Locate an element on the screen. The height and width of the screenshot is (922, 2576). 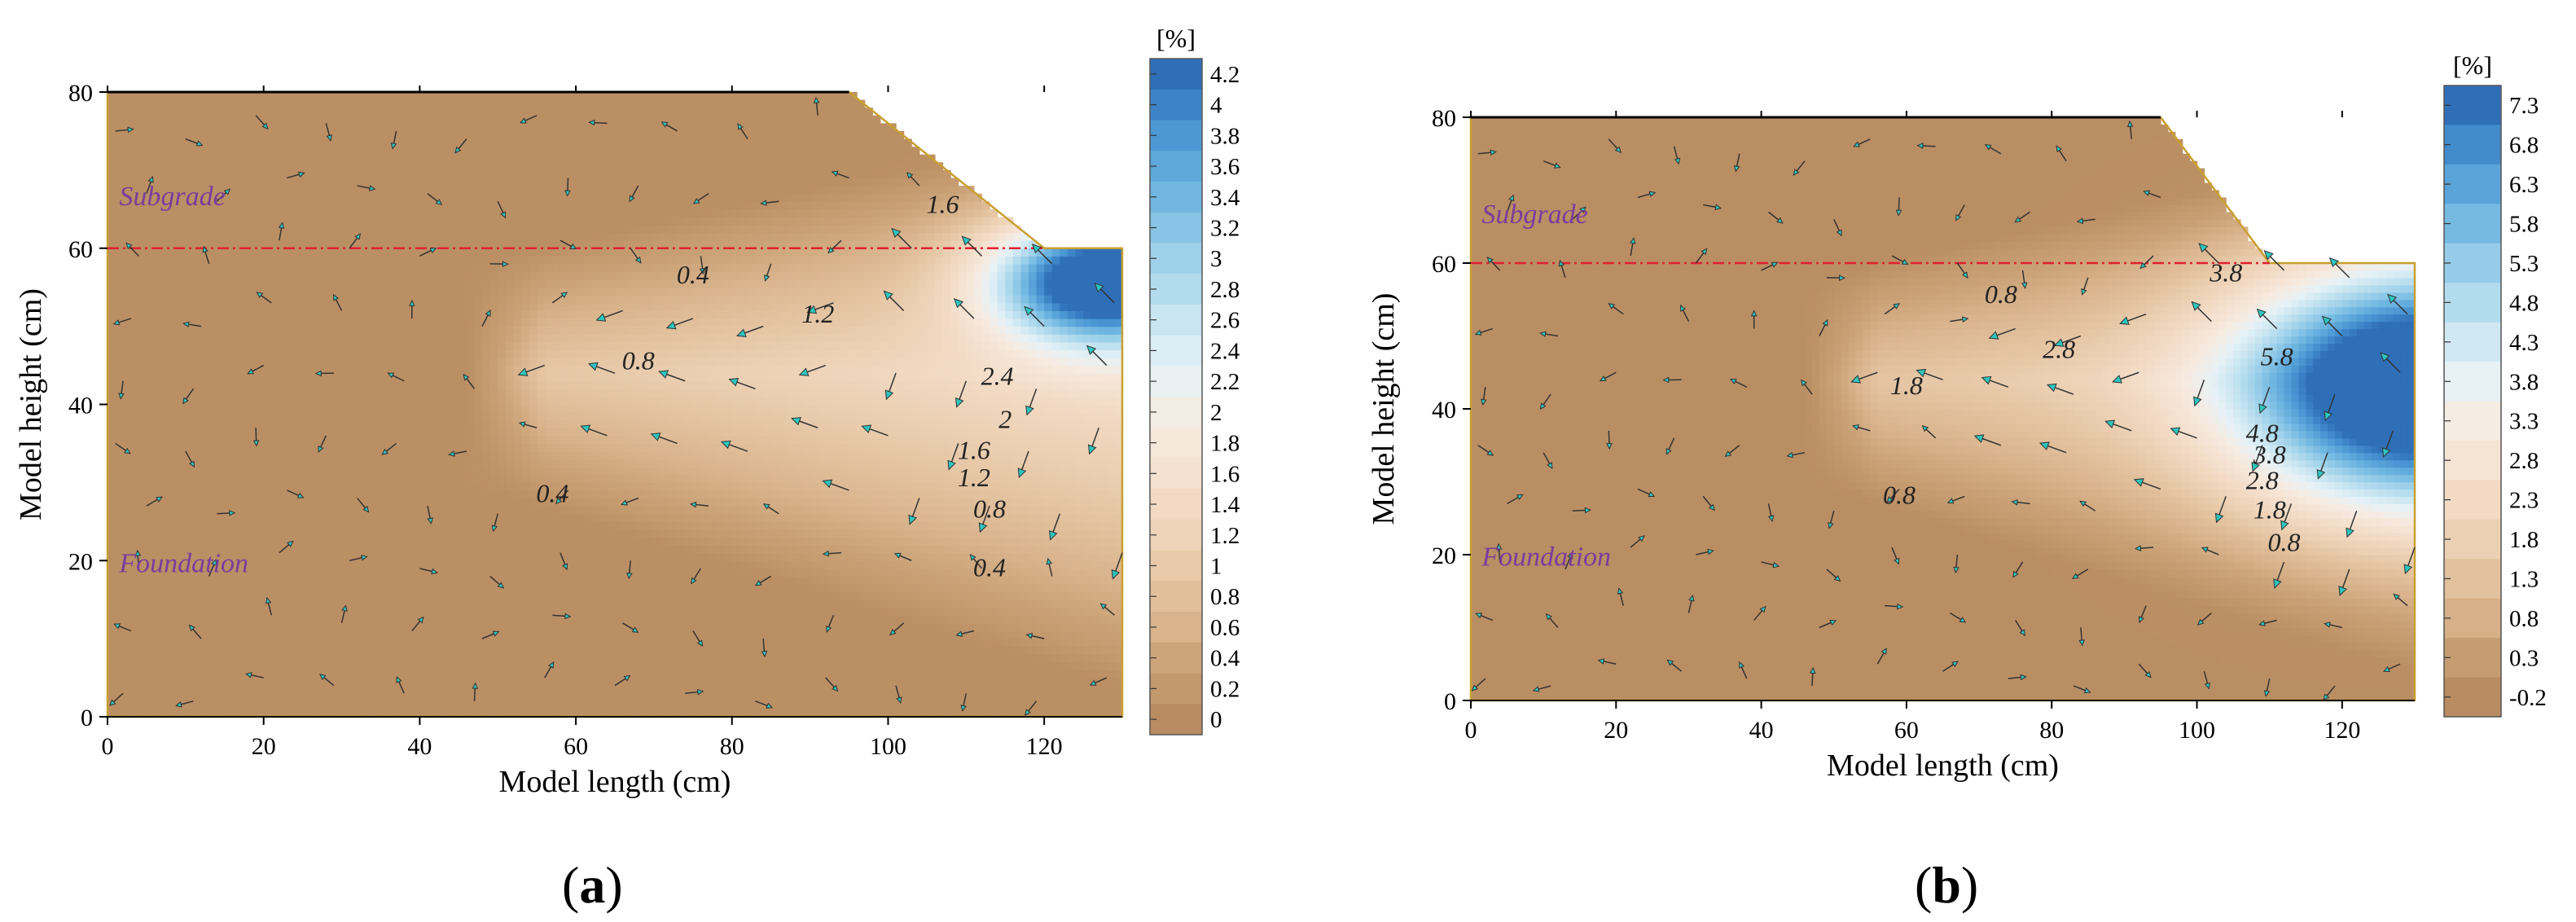
colorbar-tick-label: 1.4 is located at coordinates (1225, 505).